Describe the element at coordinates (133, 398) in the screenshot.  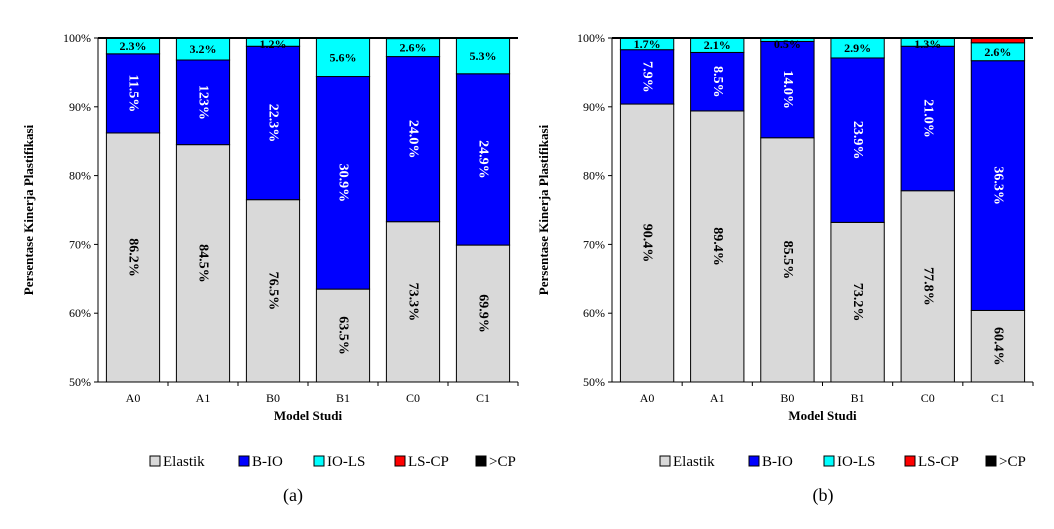
I see `x-tick-label: A0` at that location.